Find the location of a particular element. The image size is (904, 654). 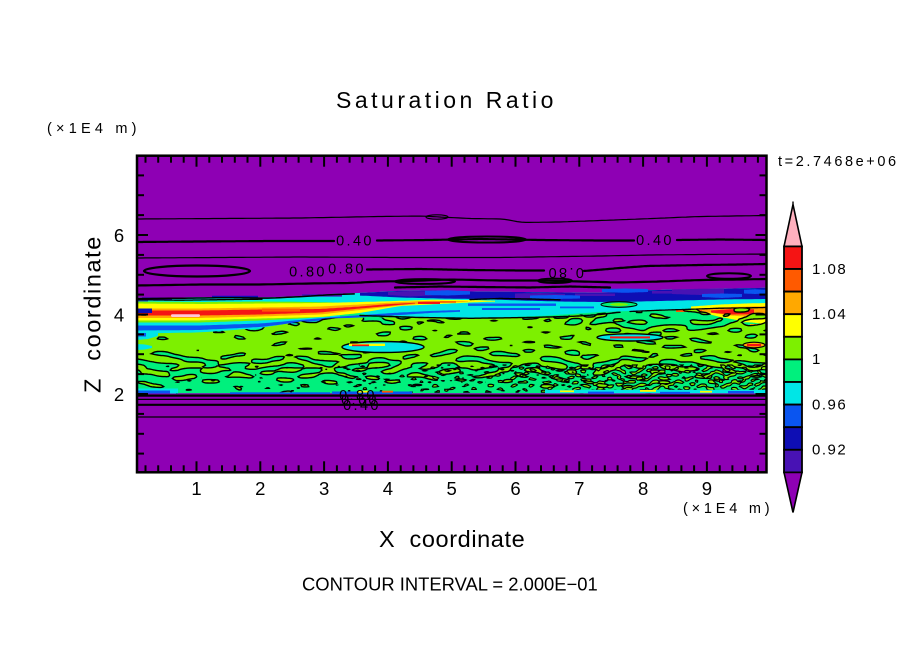

svg-text: 7 is located at coordinates (579, 488).